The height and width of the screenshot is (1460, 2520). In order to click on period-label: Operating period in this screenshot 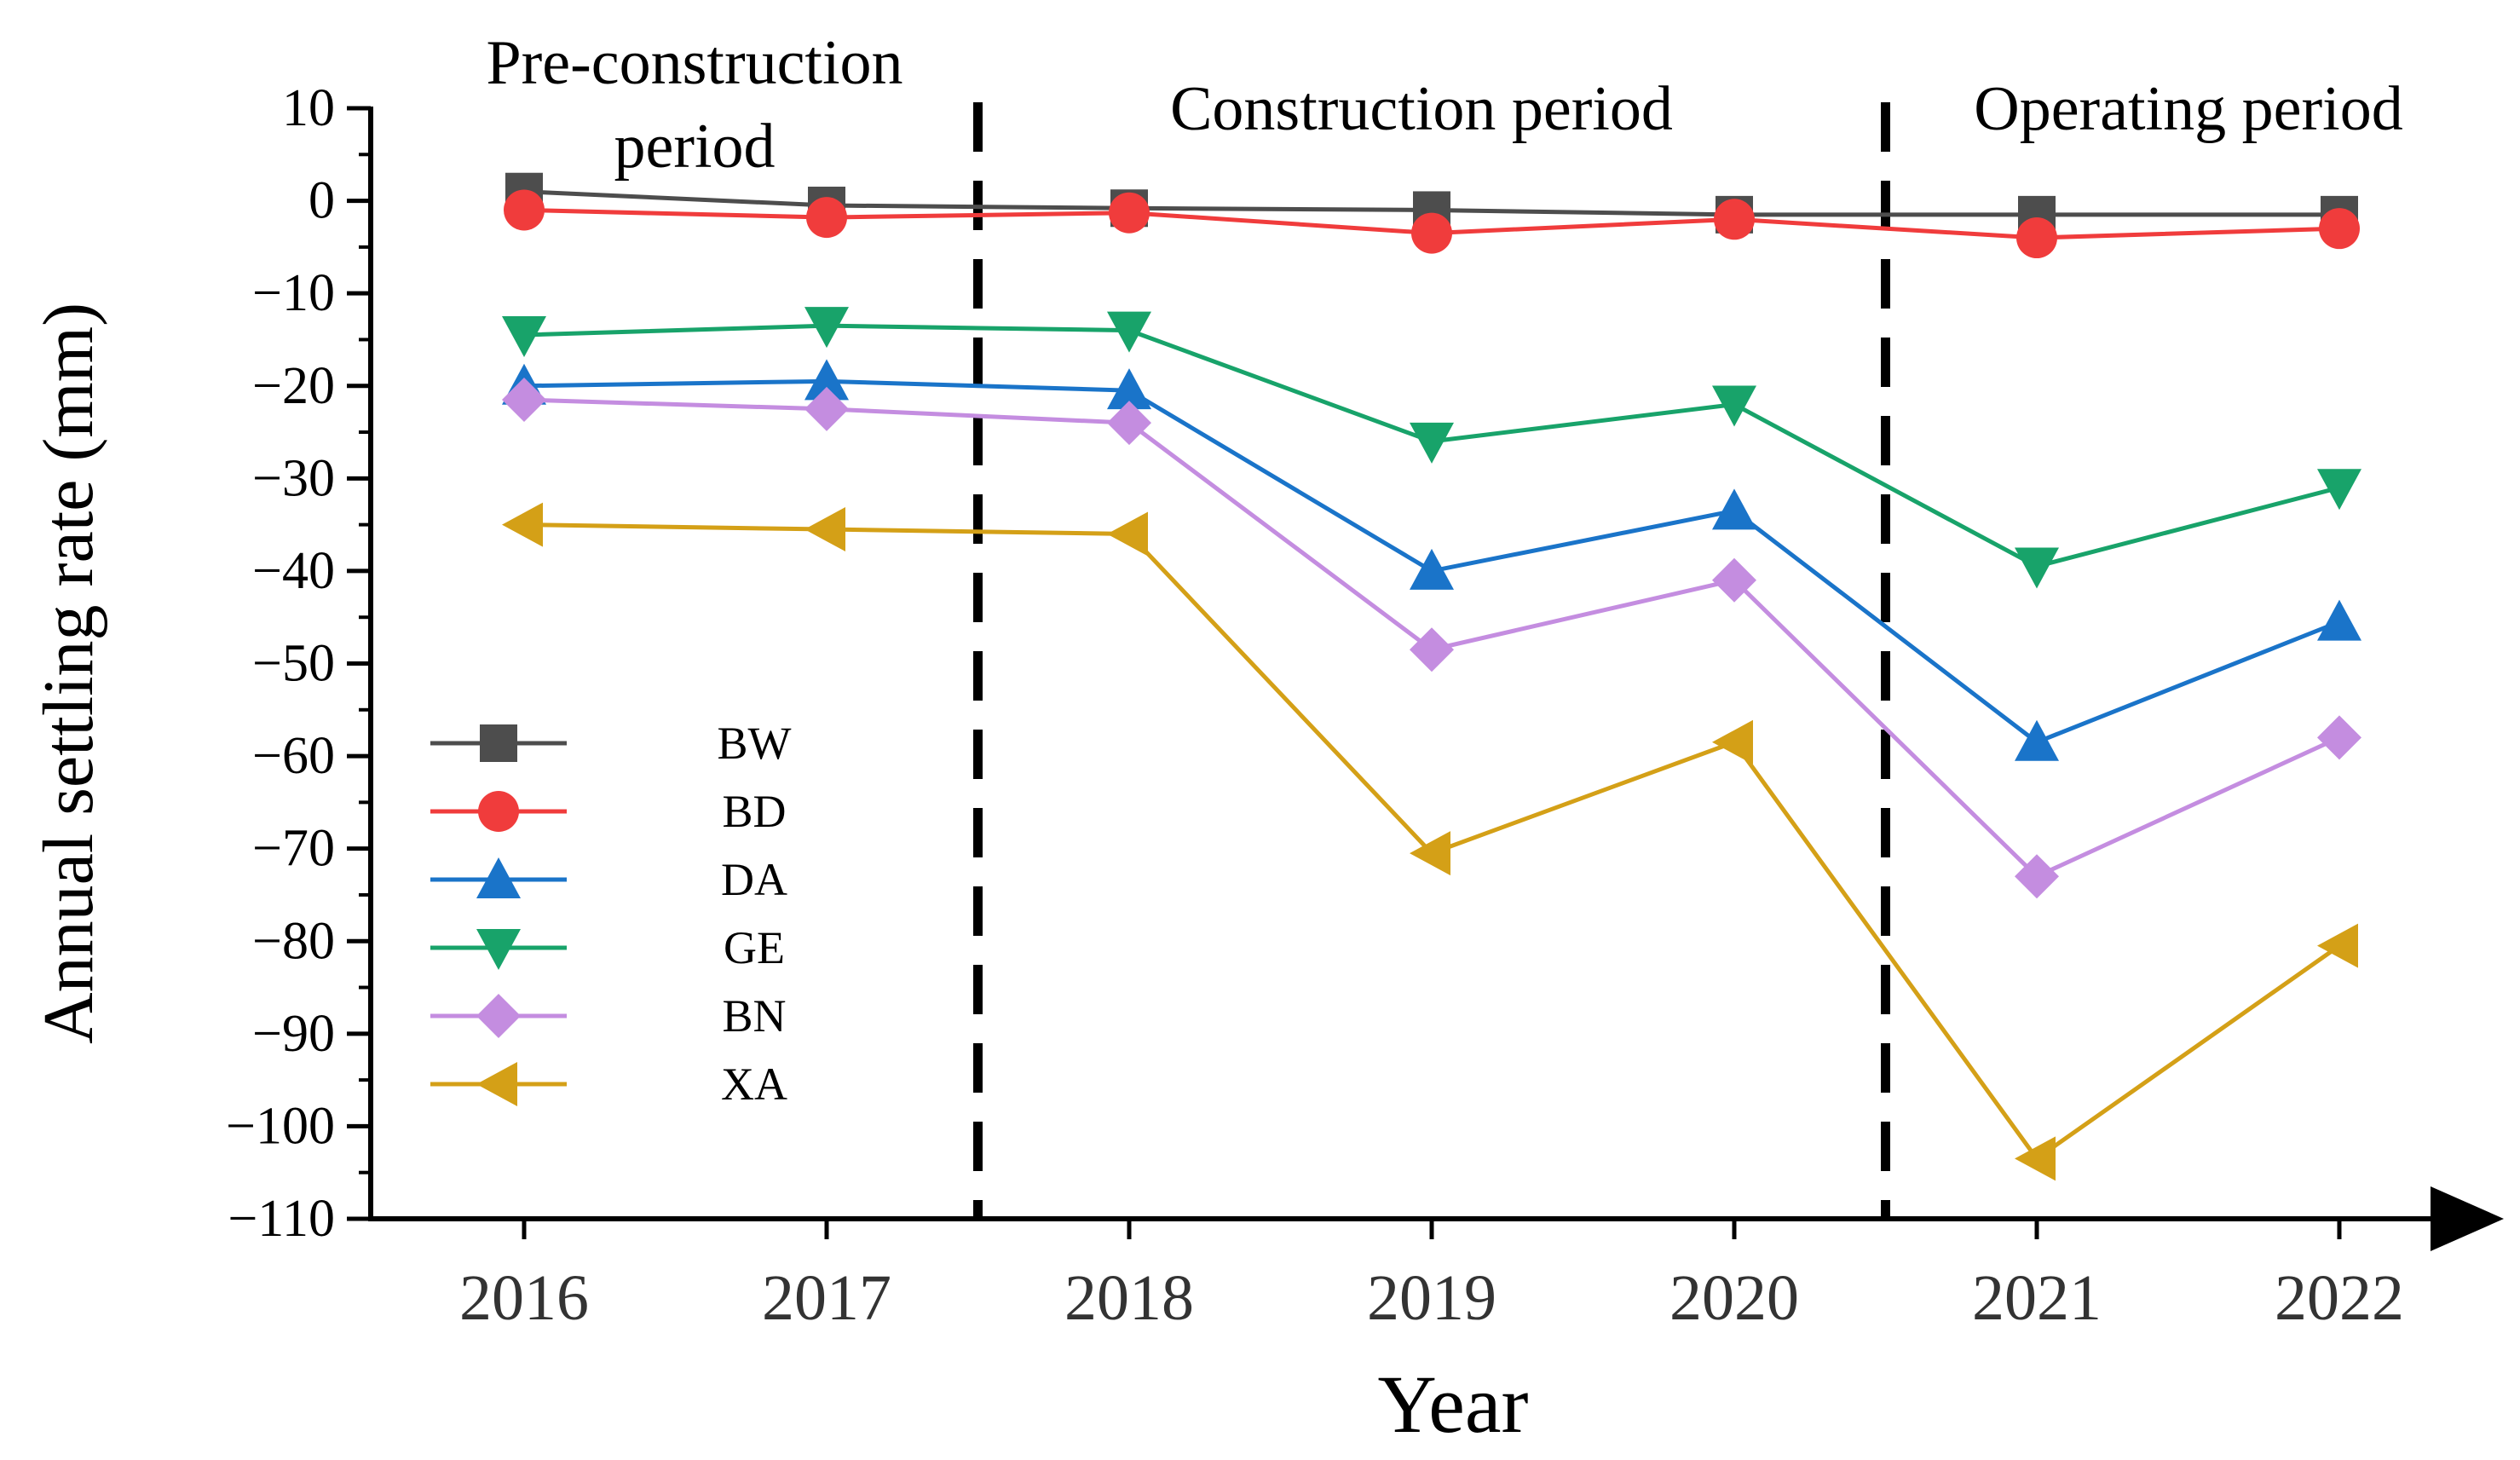, I will do `click(2188, 109)`.